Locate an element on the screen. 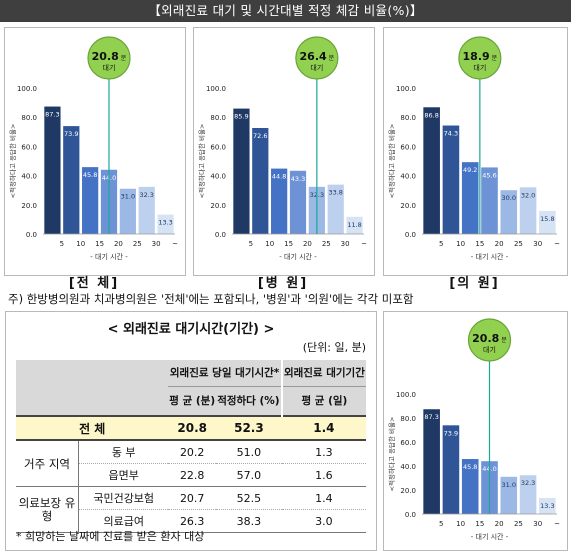 The image size is (571, 552). table-corner is located at coordinates (92, 388).